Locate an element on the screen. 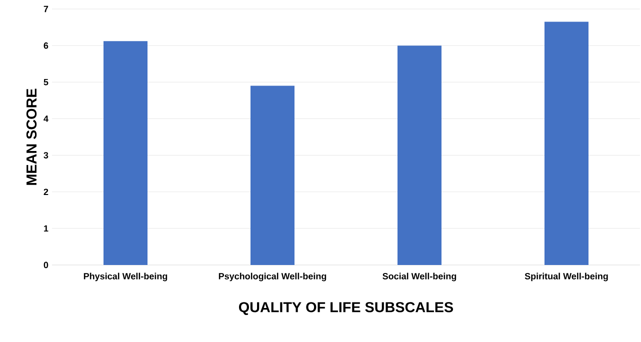  y-tick-label: 3 is located at coordinates (46, 155).